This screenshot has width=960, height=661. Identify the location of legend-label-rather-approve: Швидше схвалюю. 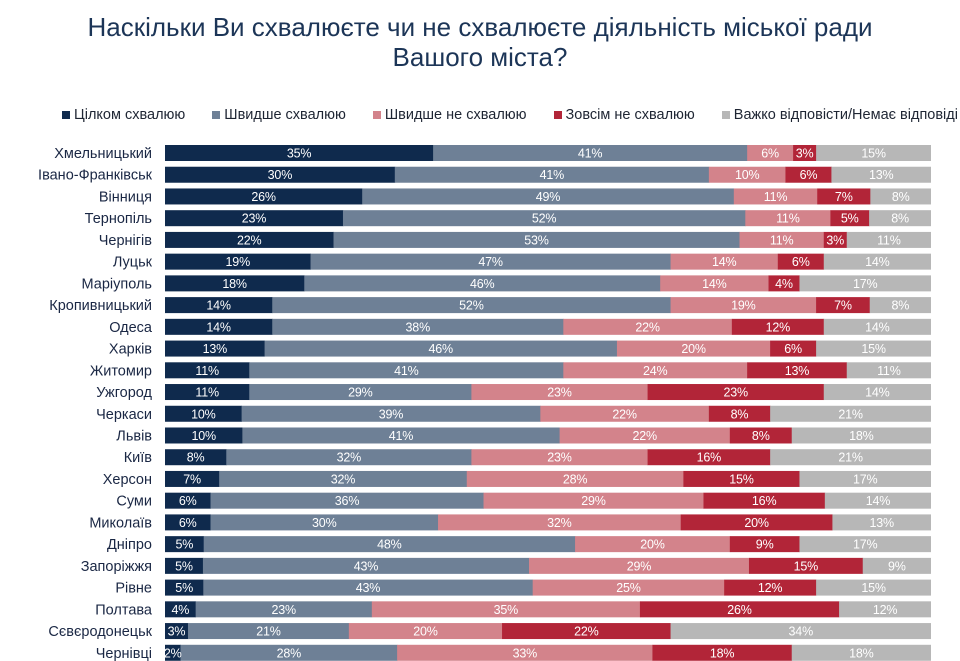
(285, 115).